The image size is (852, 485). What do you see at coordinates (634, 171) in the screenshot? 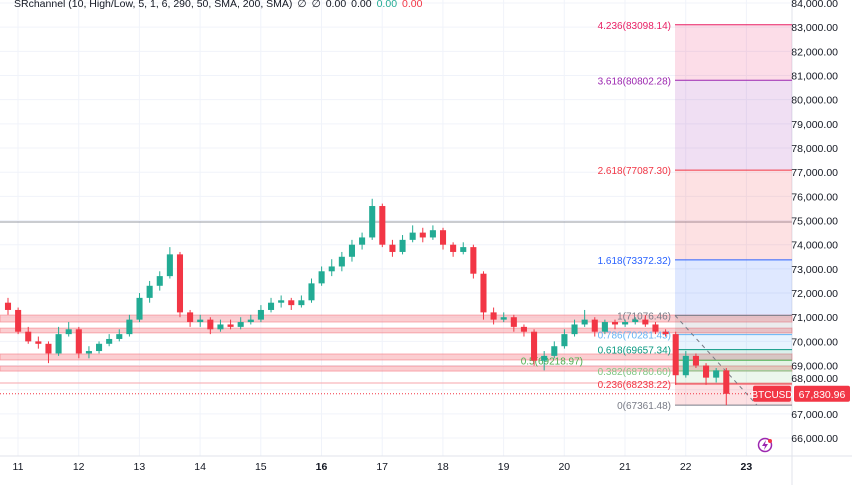
I see `fib-level-label: 2.618(77087.30)` at bounding box center [634, 171].